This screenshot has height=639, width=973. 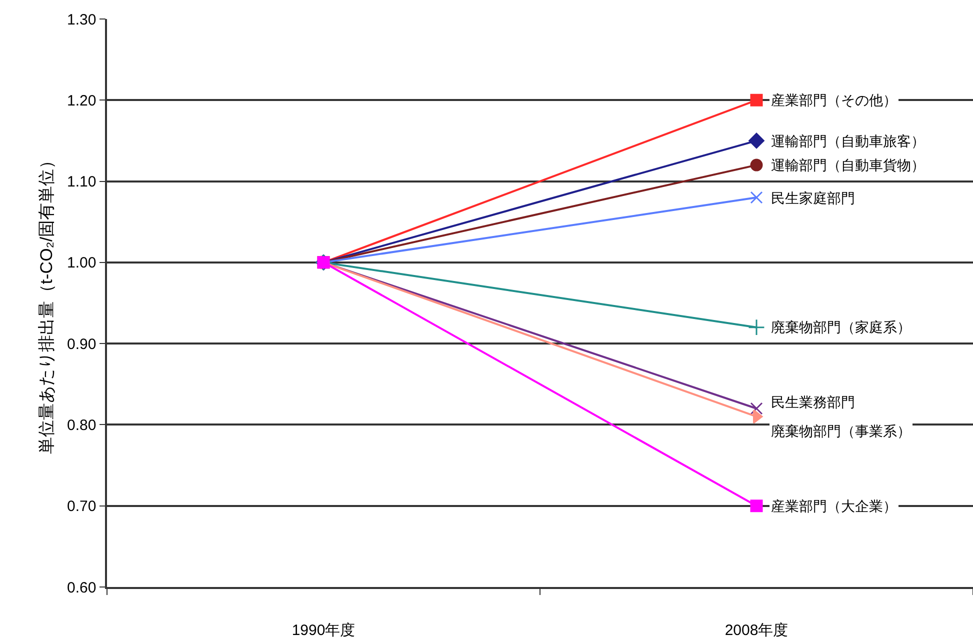 I want to click on x-tick-label: 2008年度, so click(x=756, y=630).